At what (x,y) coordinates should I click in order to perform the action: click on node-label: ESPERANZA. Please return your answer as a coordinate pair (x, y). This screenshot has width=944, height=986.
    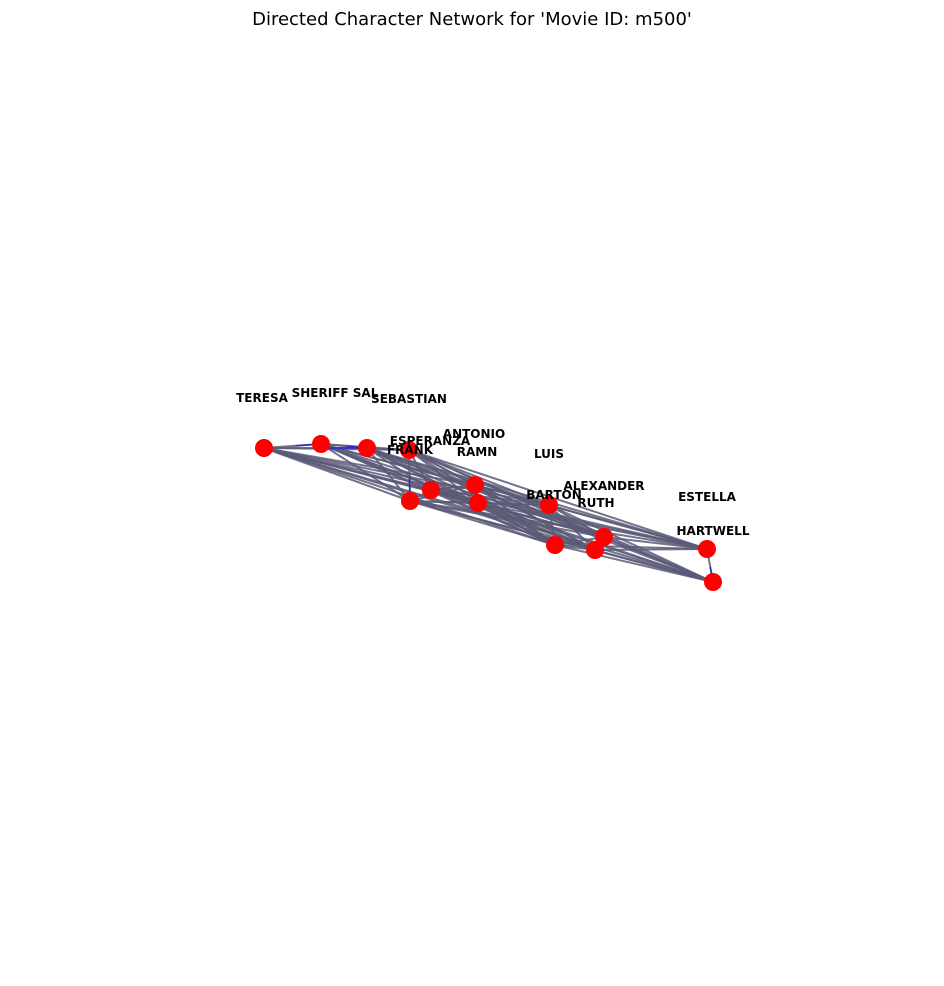
    Looking at the image, I should click on (430, 441).